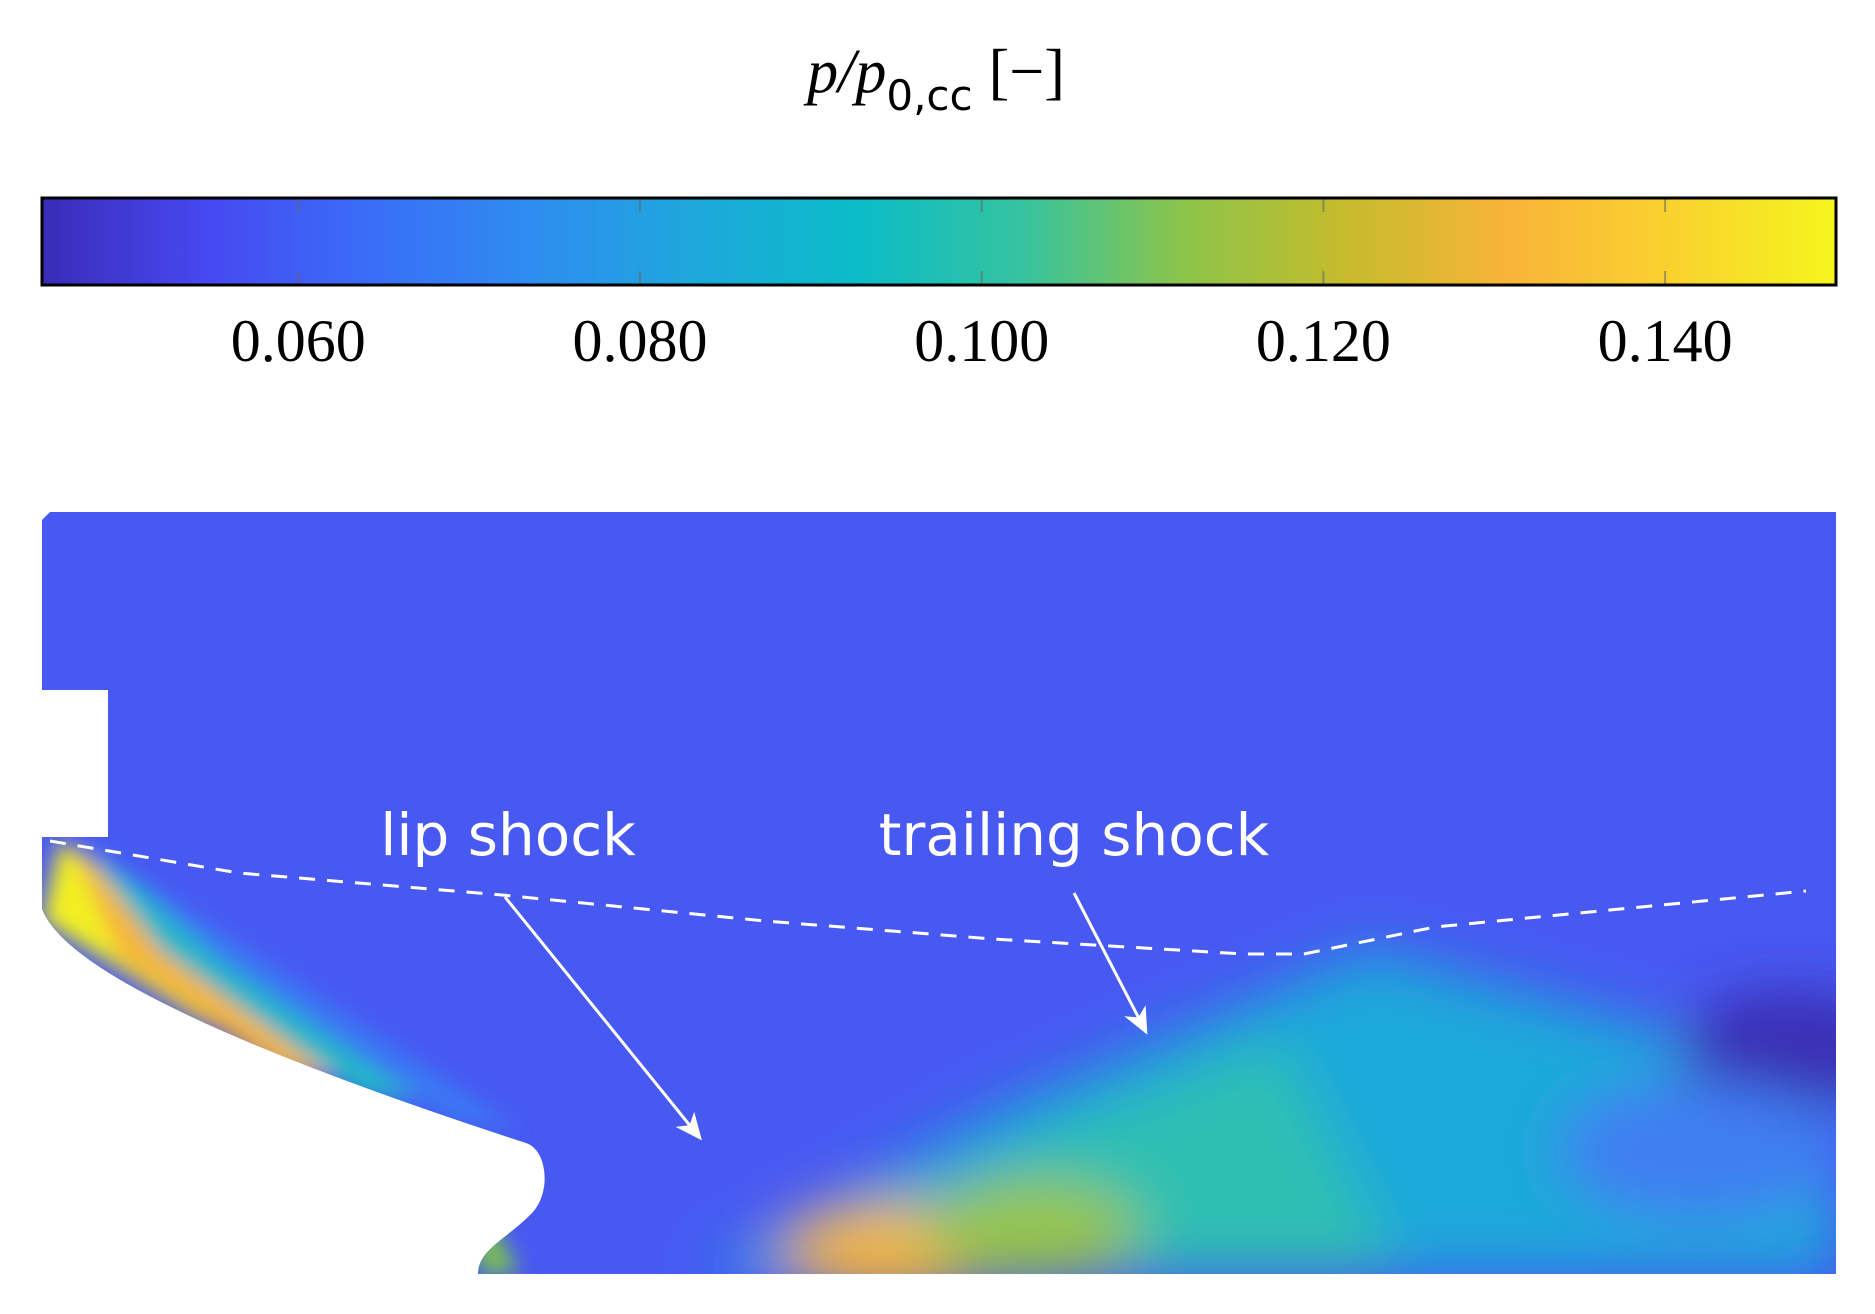 Image resolution: width=1875 pixels, height=1314 pixels. What do you see at coordinates (928, 897) in the screenshot?
I see `shock-boundary` at bounding box center [928, 897].